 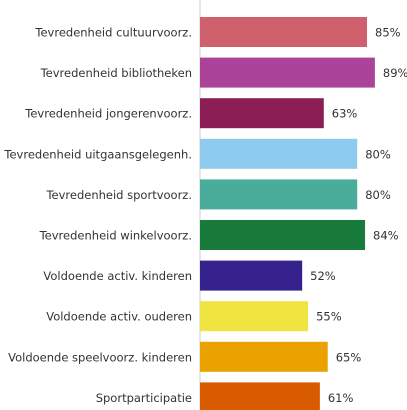 I want to click on category-label: Voldoende activ. ouderen, so click(x=119, y=317).